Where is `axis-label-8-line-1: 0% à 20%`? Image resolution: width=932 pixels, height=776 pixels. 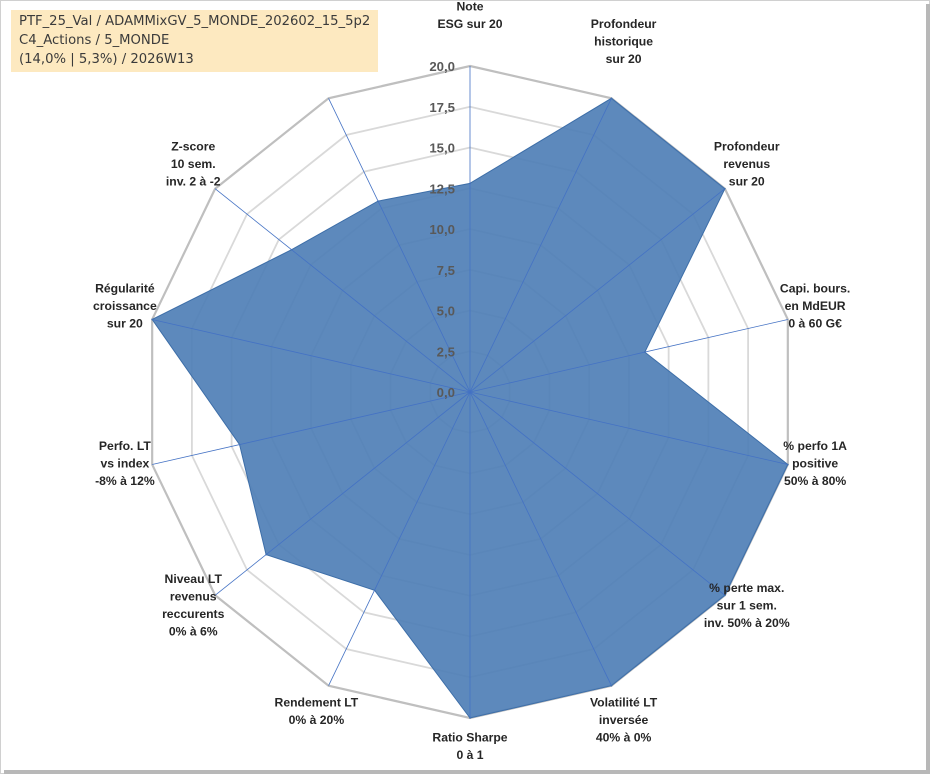
axis-label-8-line-1: 0% à 20% is located at coordinates (317, 720).